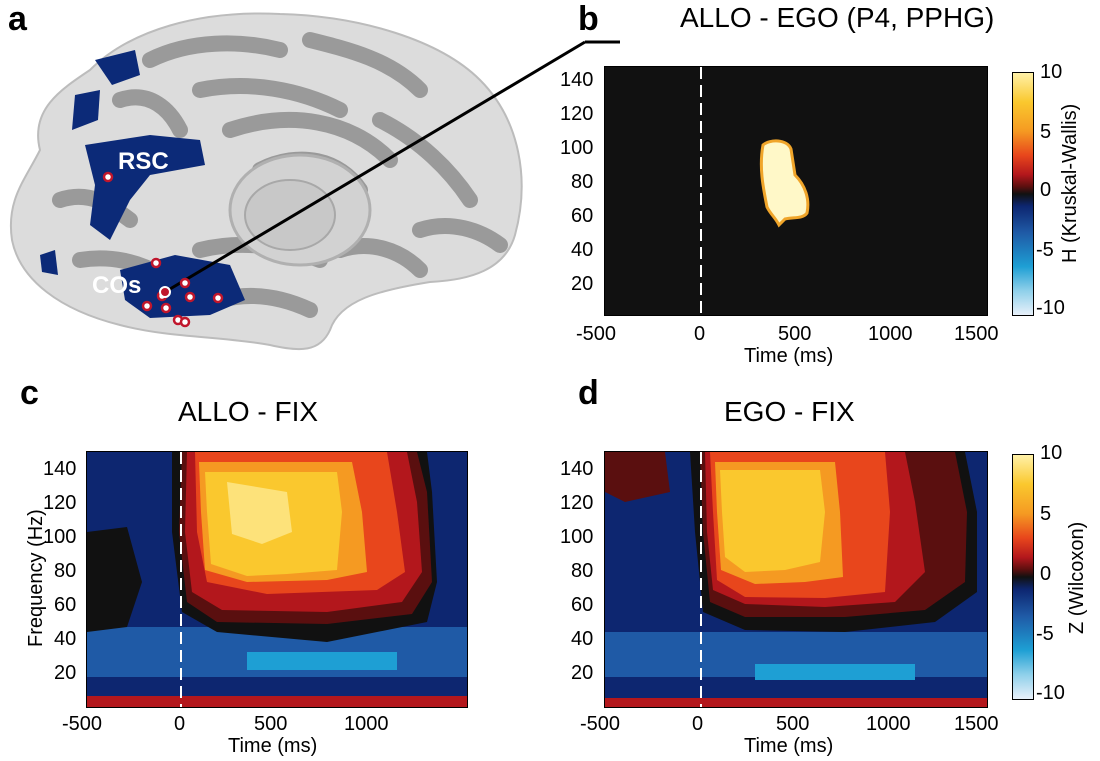 The image size is (1100, 761). What do you see at coordinates (577, 148) in the screenshot?
I see `y-tick-b-100: 100` at bounding box center [577, 148].